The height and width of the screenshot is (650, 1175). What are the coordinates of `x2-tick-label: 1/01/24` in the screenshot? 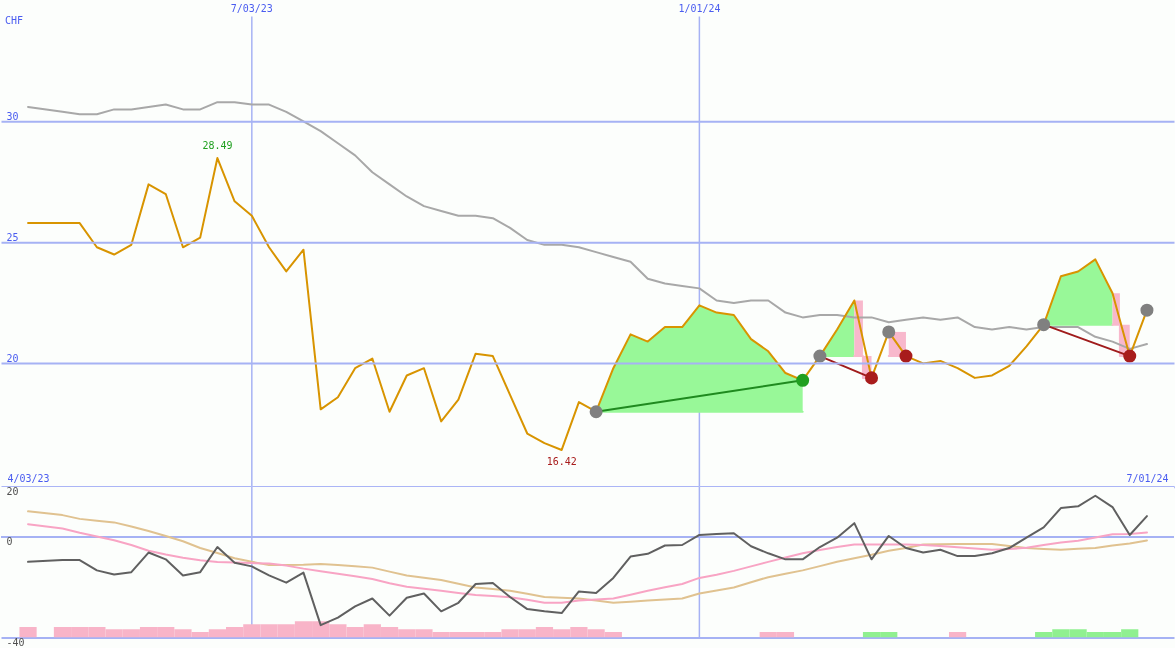 It's located at (699, 8).